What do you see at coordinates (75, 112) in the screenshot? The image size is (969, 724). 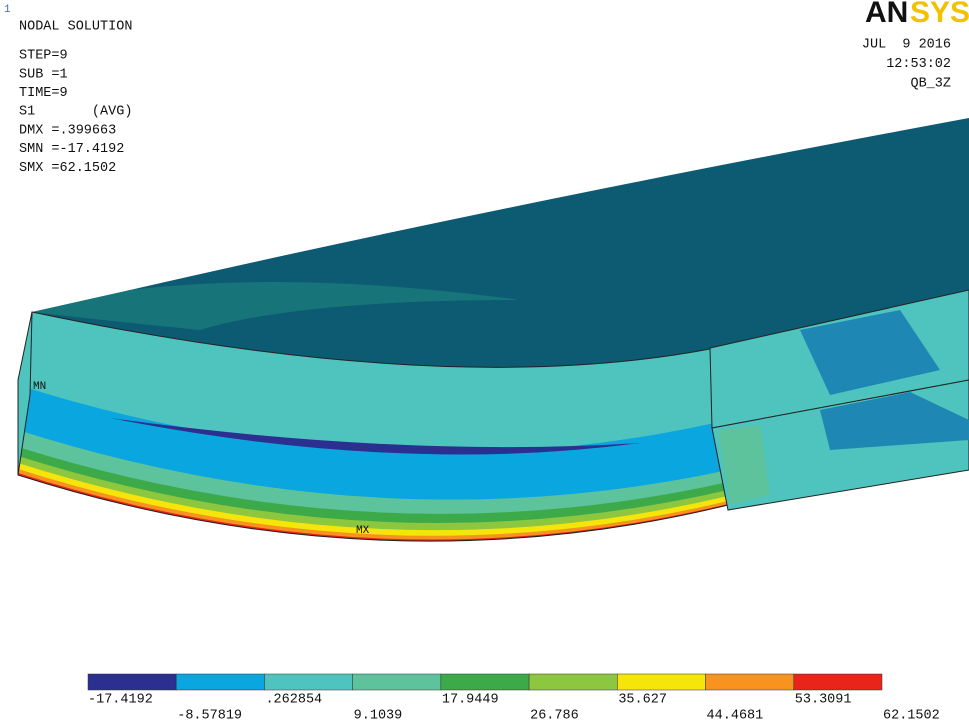 I see `info-line: S1 (AVG)` at bounding box center [75, 112].